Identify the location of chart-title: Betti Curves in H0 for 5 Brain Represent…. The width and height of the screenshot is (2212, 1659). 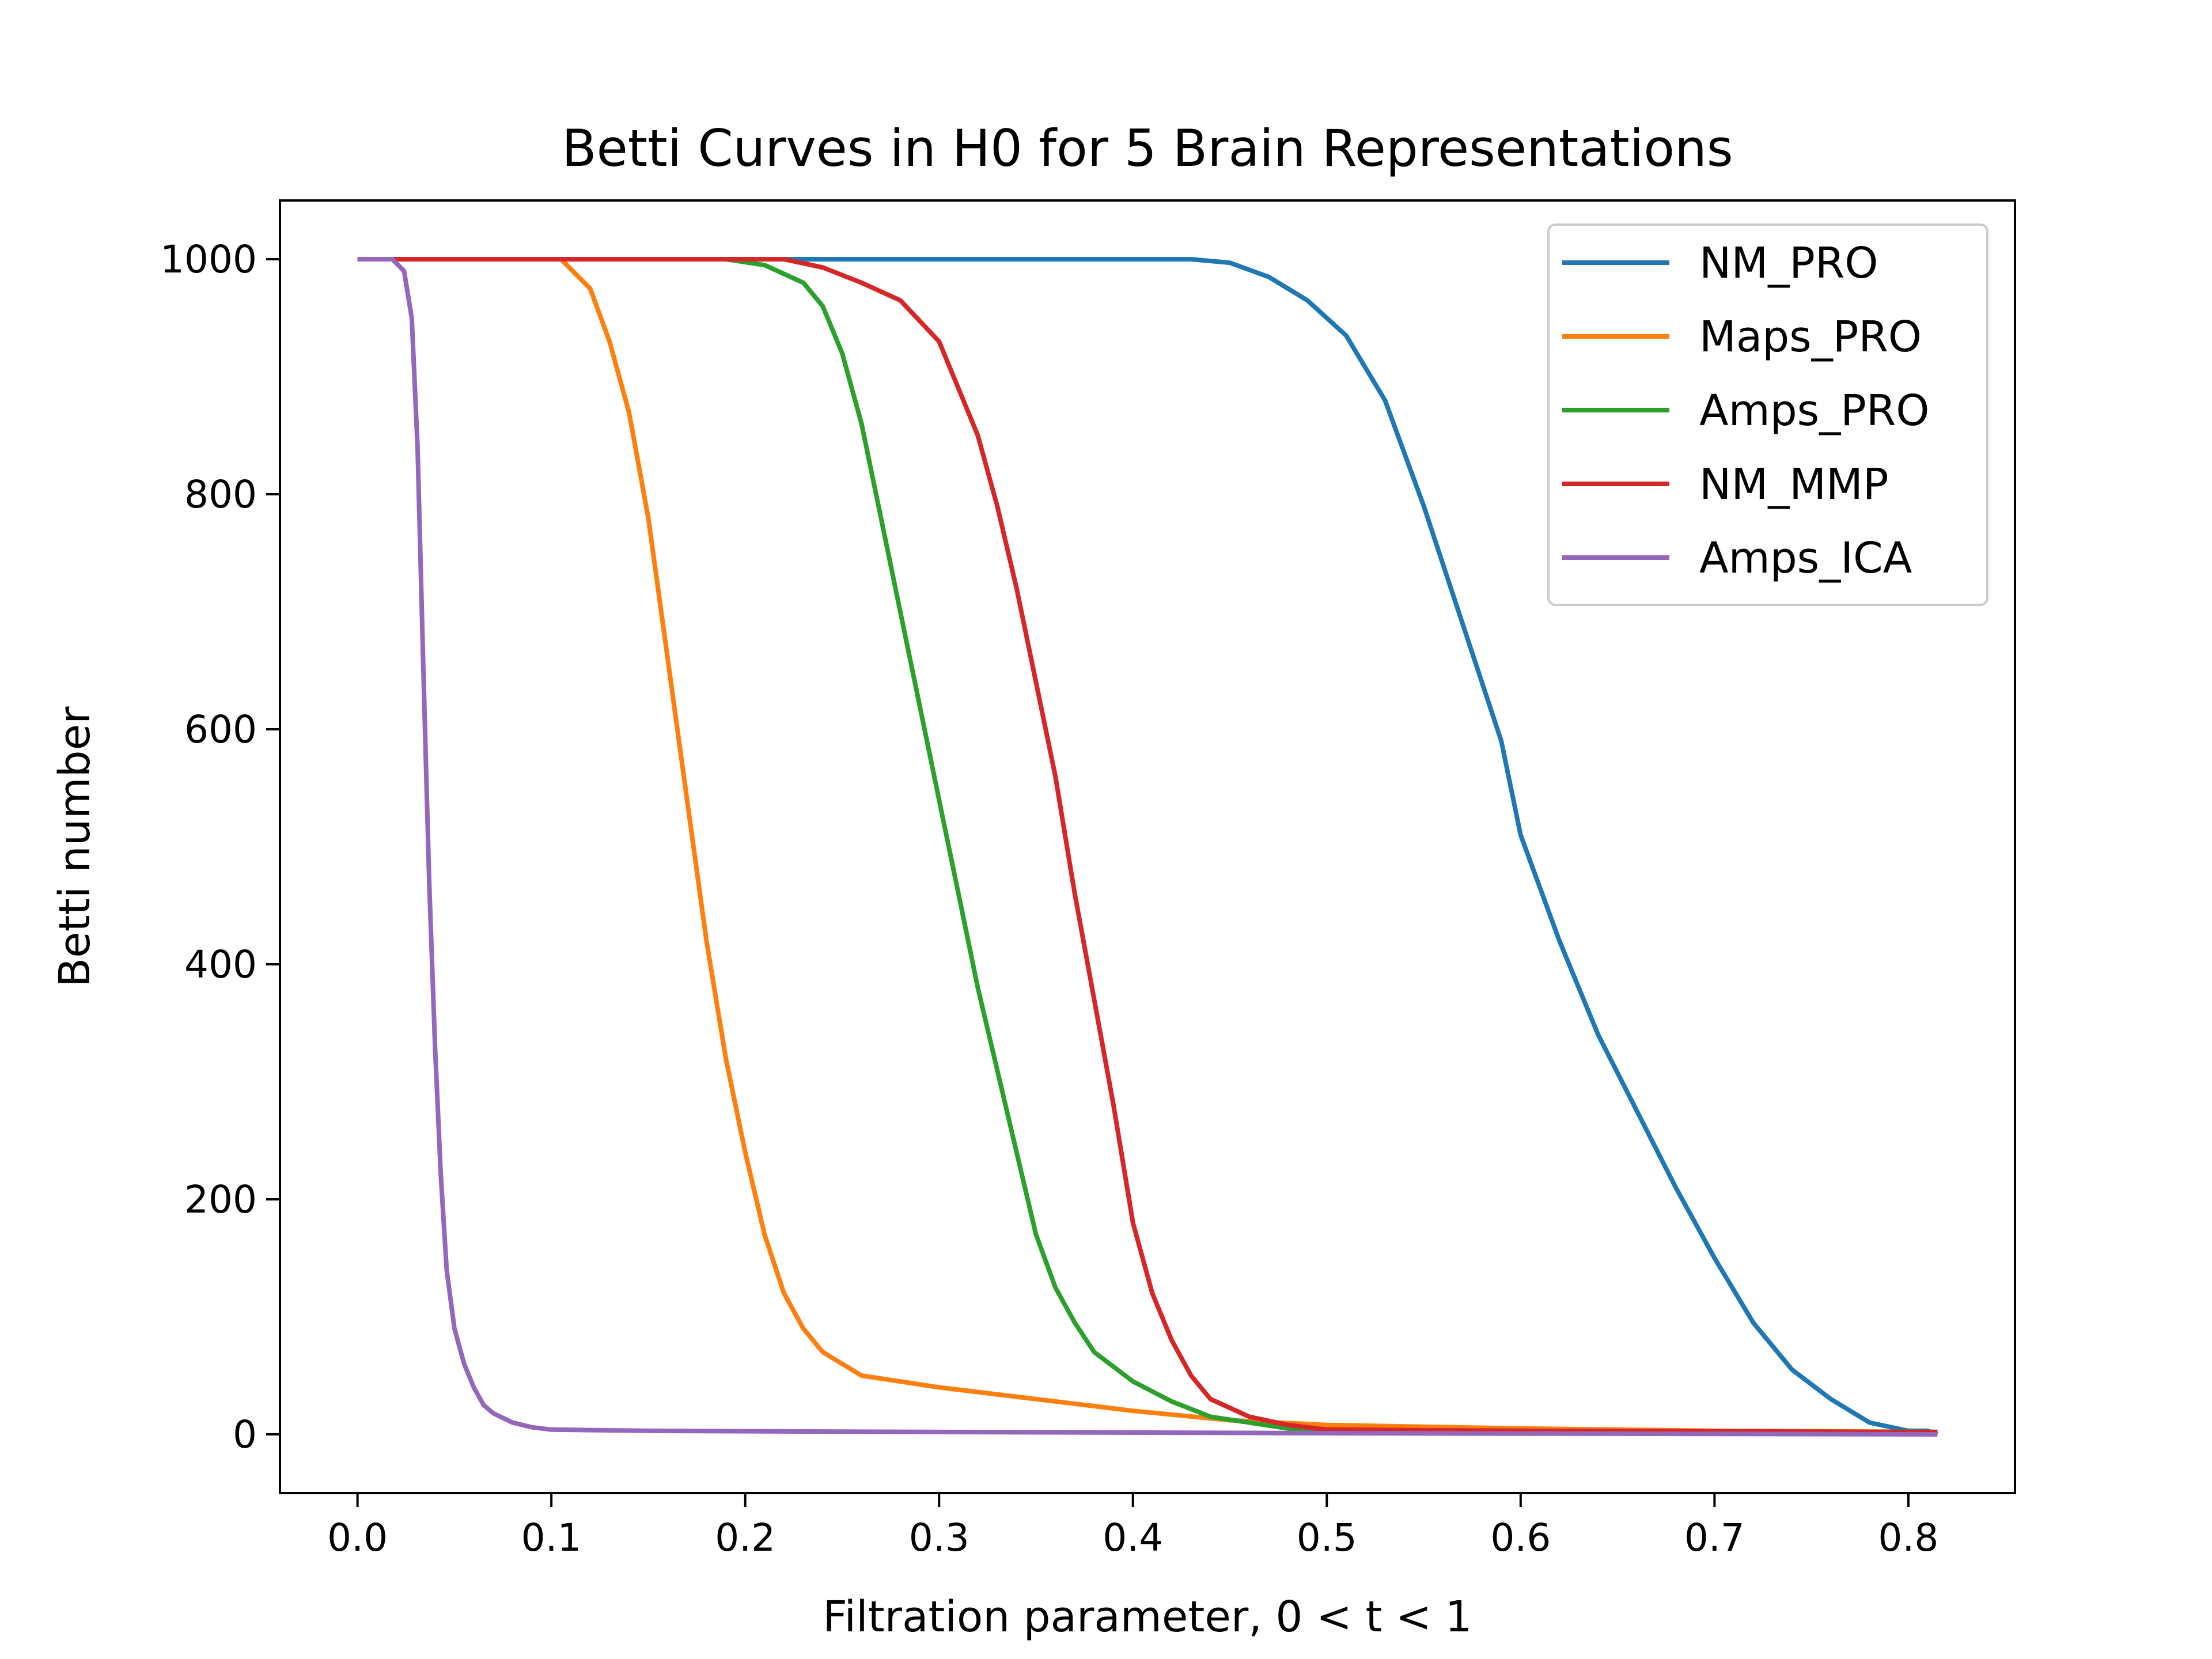
(1147, 148).